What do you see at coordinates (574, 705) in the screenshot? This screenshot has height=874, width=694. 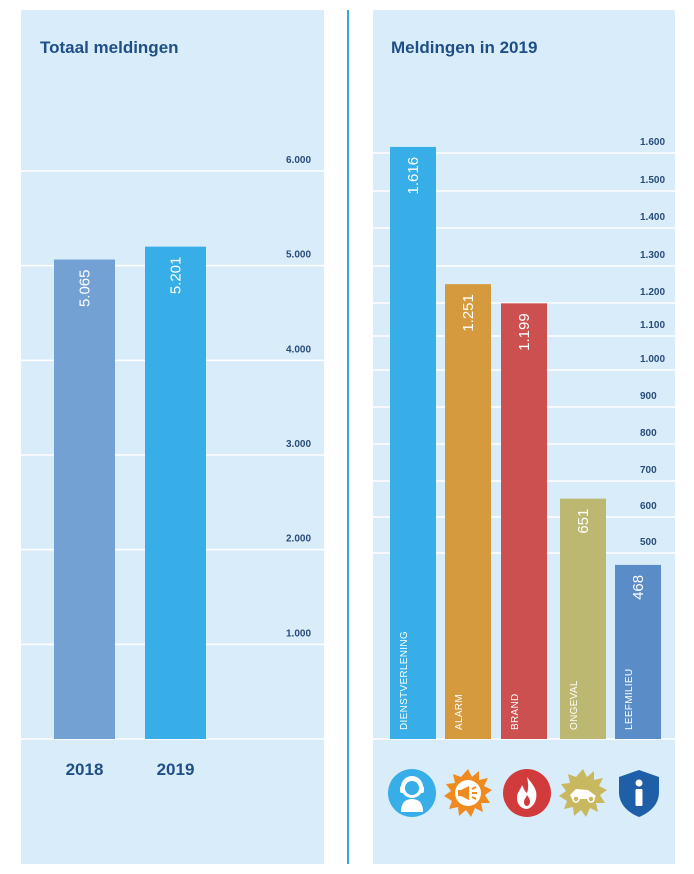 I see `bar-category-label: ONGEVAL` at bounding box center [574, 705].